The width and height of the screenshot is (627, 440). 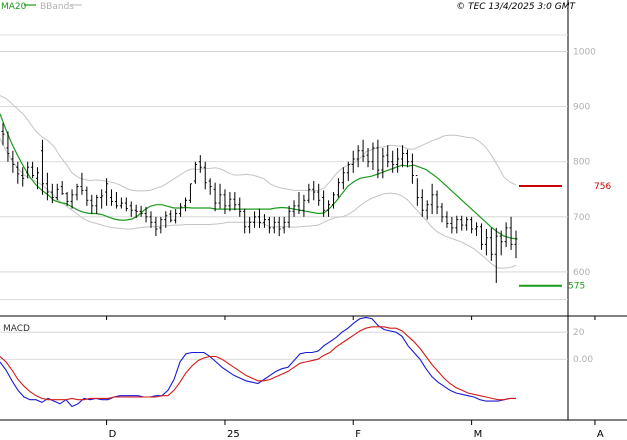 I want to click on x-tick-label: M, so click(x=478, y=434).